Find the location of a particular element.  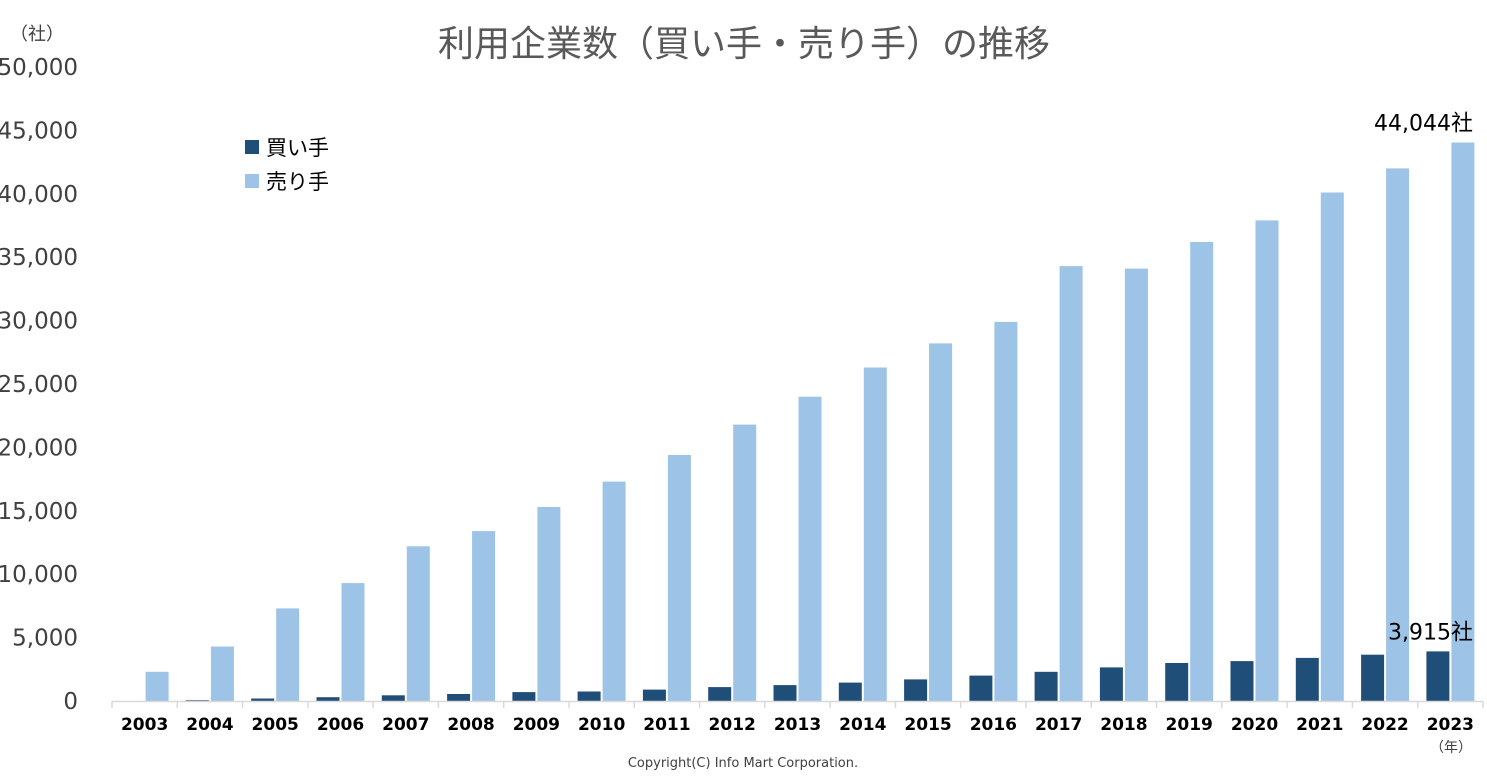

legend-swatch-seller is located at coordinates (252, 181).